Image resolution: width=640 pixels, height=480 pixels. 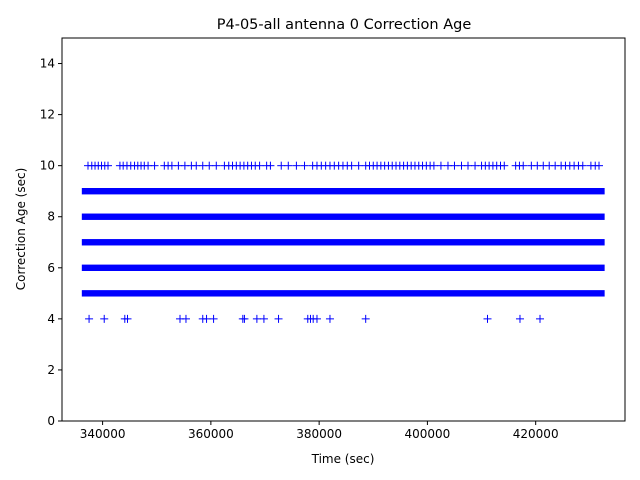 What do you see at coordinates (343, 459) in the screenshot?
I see `x-axis-label: Time (sec)` at bounding box center [343, 459].